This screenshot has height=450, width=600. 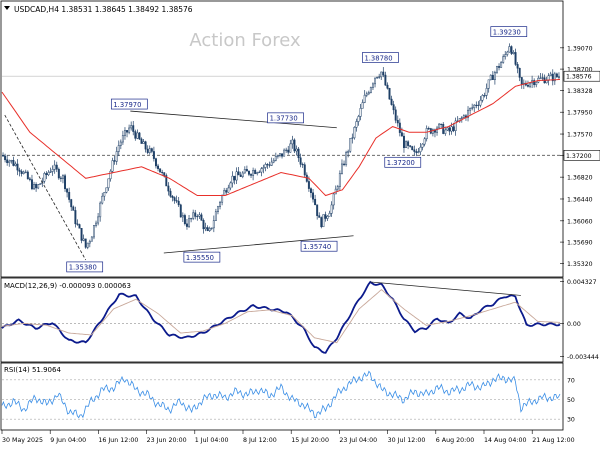 I want to click on dropdown-triangle-icon, so click(x=7, y=8).